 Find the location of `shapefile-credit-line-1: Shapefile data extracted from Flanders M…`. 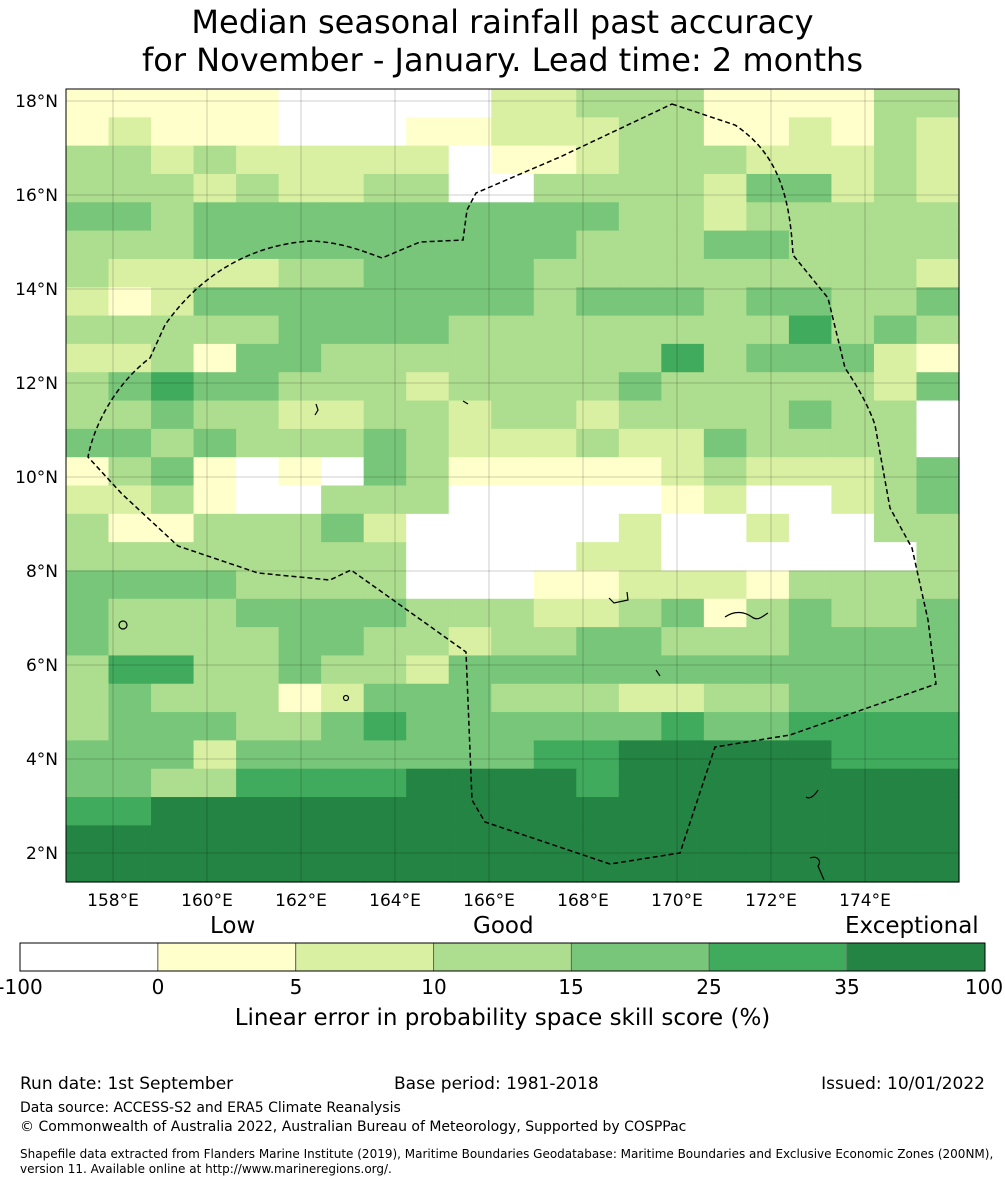

shapefile-credit-line-1: Shapefile data extracted from Flanders M… is located at coordinates (507, 1154).